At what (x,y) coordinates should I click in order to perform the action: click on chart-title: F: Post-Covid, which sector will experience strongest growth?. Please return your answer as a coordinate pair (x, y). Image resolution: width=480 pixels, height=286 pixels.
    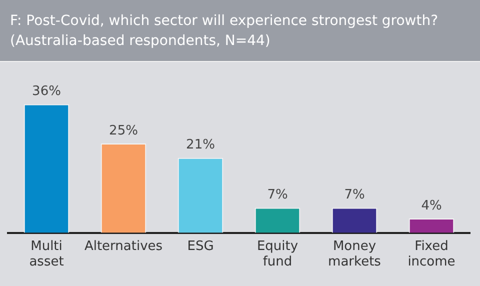
    Looking at the image, I should click on (225, 21).